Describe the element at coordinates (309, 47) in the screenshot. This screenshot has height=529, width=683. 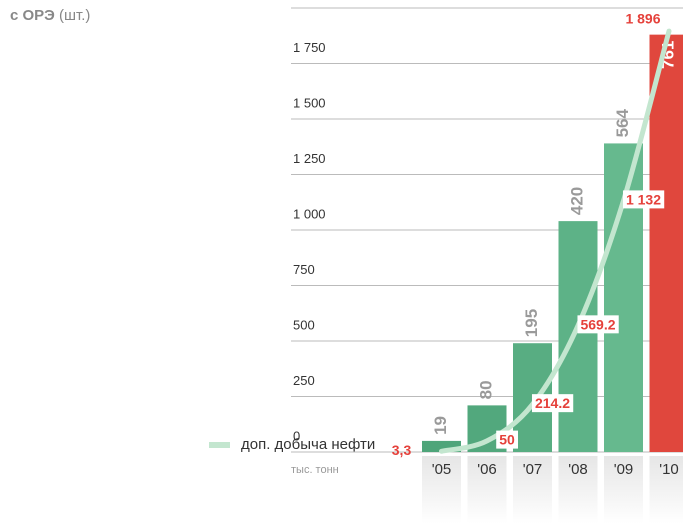
I see `y-tick-label: 1 750` at that location.